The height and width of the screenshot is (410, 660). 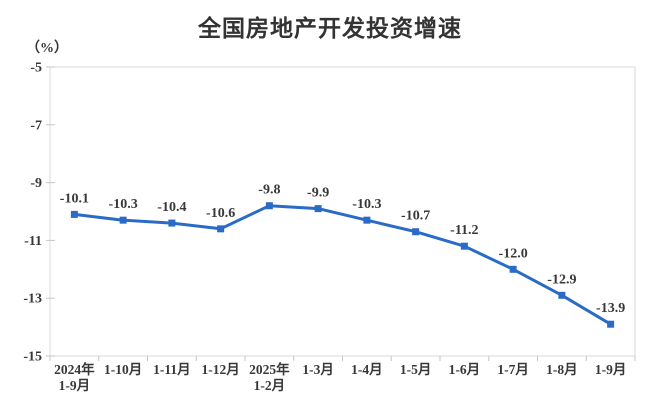 I want to click on y-tick-label: -13, so click(x=32, y=299).